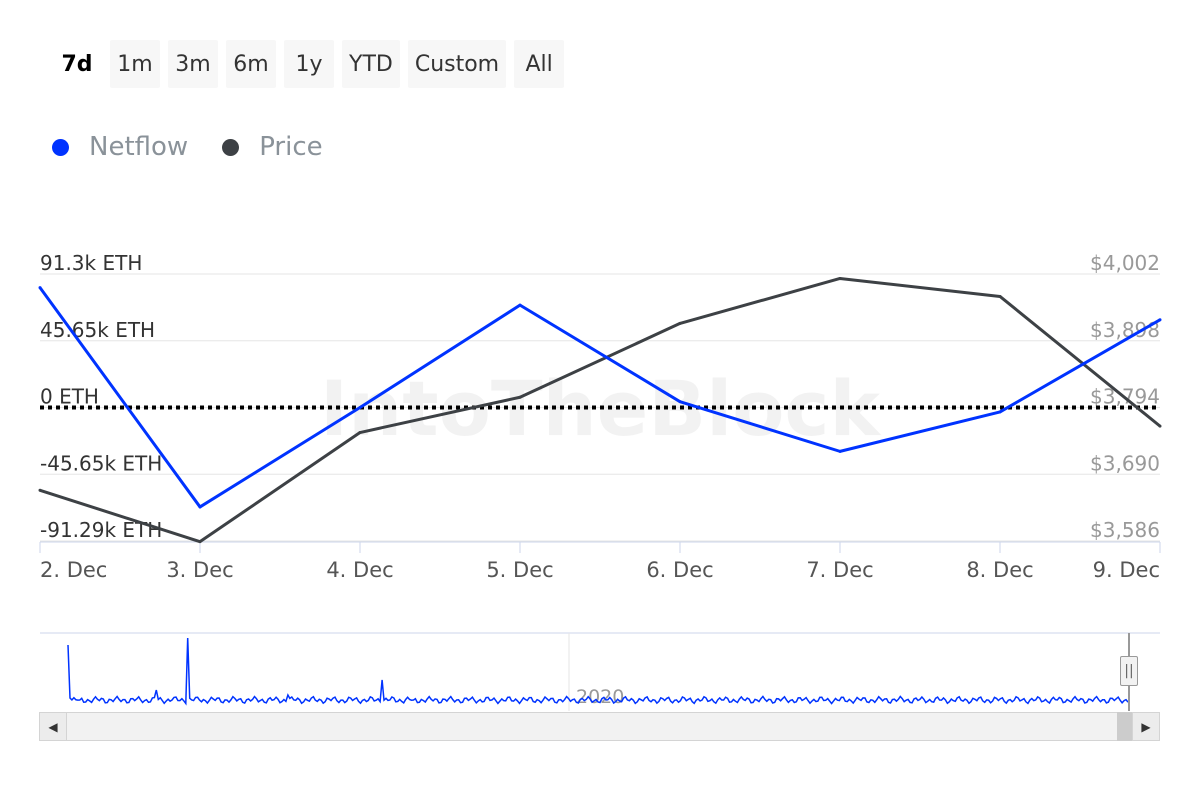  What do you see at coordinates (231, 147) in the screenshot?
I see `price-dot-icon` at bounding box center [231, 147].